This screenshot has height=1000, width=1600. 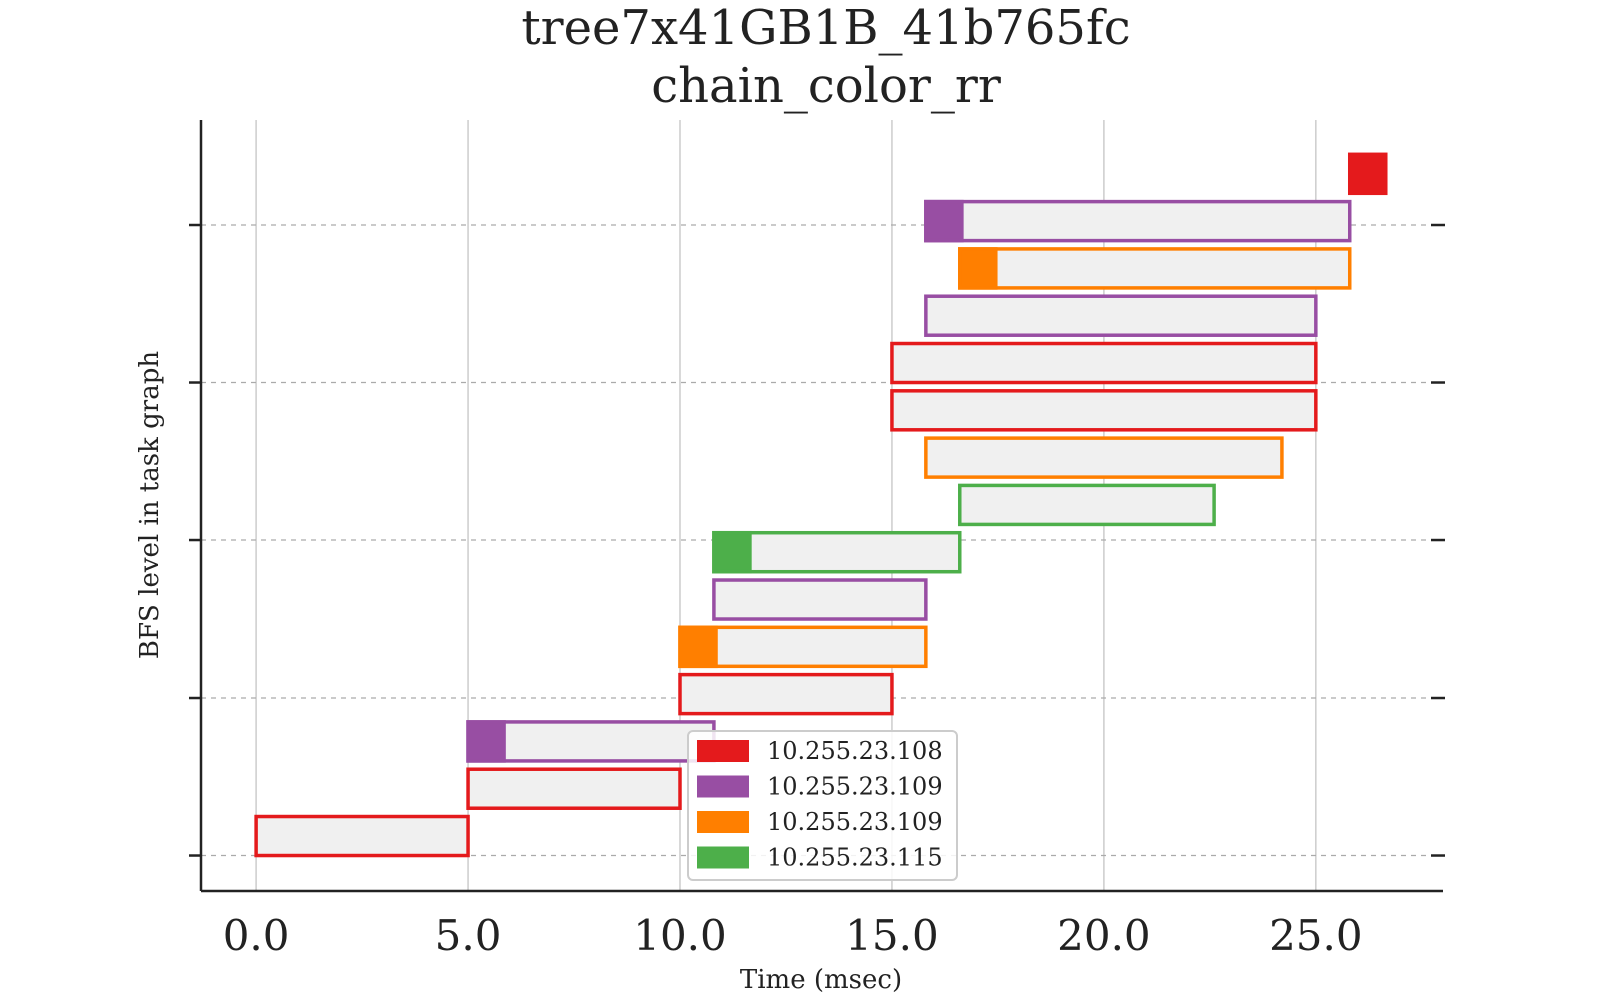 What do you see at coordinates (468, 935) in the screenshot?
I see `x-tick-label: 5.0` at bounding box center [468, 935].